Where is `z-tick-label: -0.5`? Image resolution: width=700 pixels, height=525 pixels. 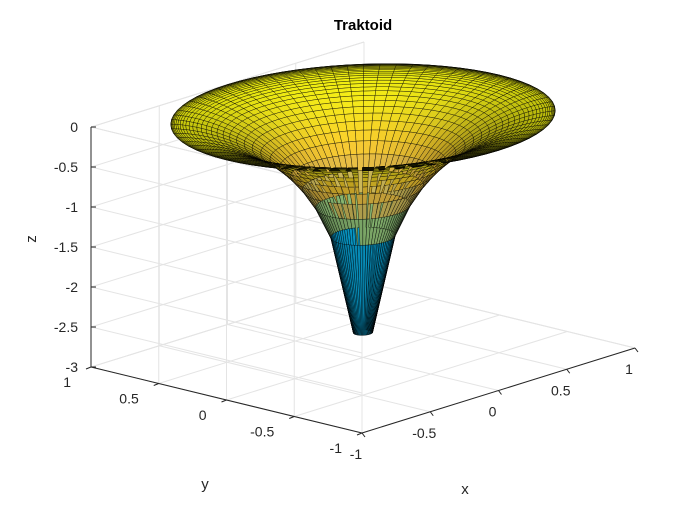 z-tick-label: -0.5 is located at coordinates (66, 167).